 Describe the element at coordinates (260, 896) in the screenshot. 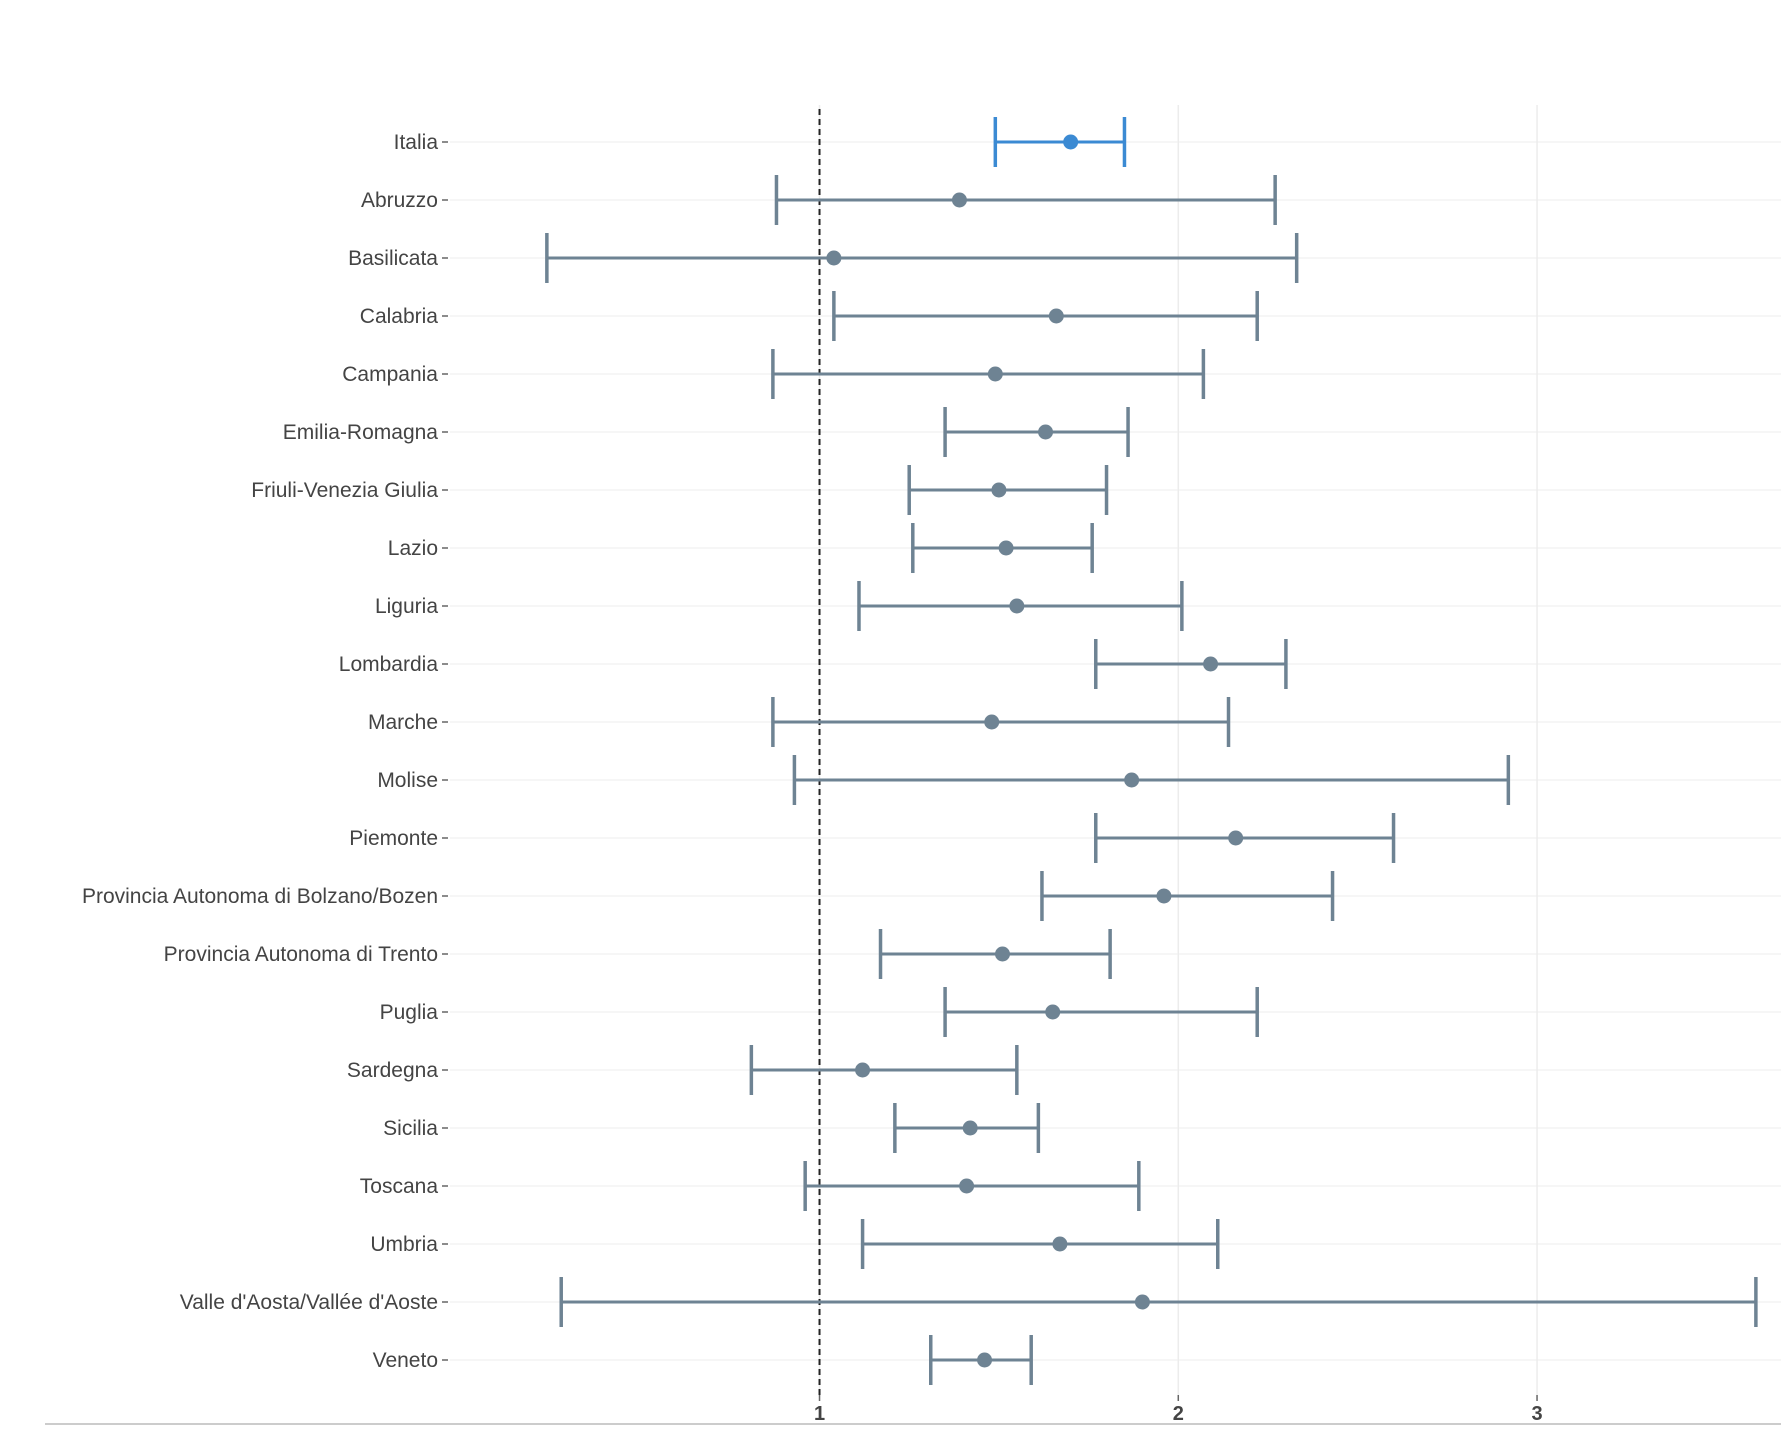

I see `category-label: Provincia Autonoma di Bolzano/Bozen` at that location.